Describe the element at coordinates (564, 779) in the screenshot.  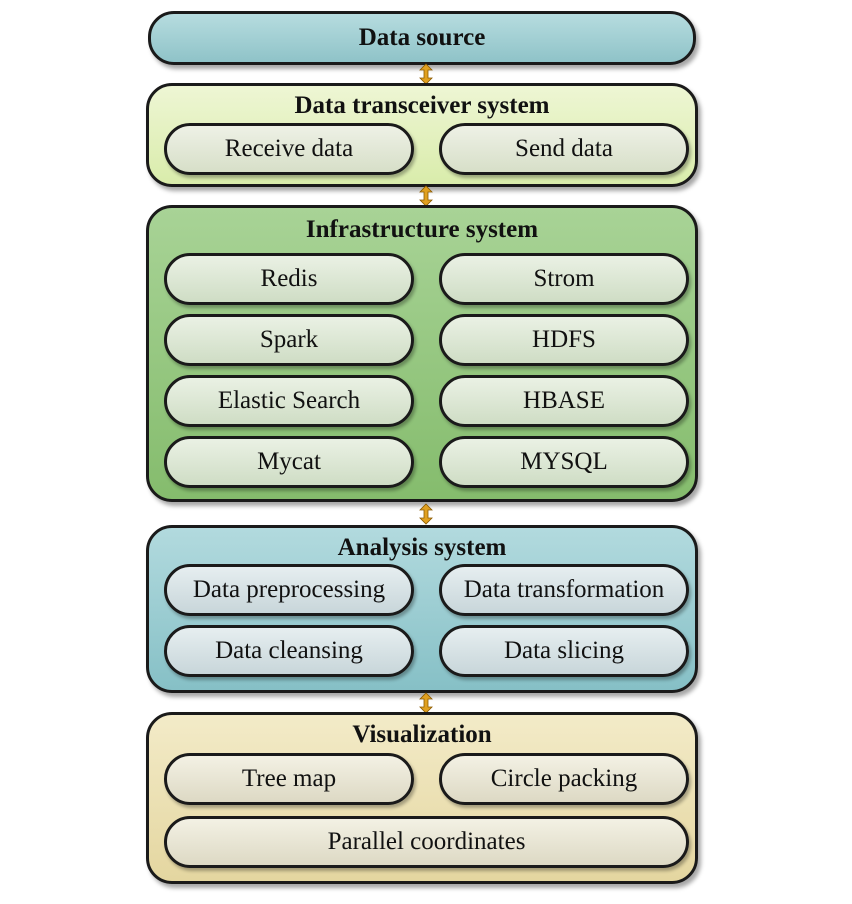
I see `circle-packing-node: Circle packing` at that location.